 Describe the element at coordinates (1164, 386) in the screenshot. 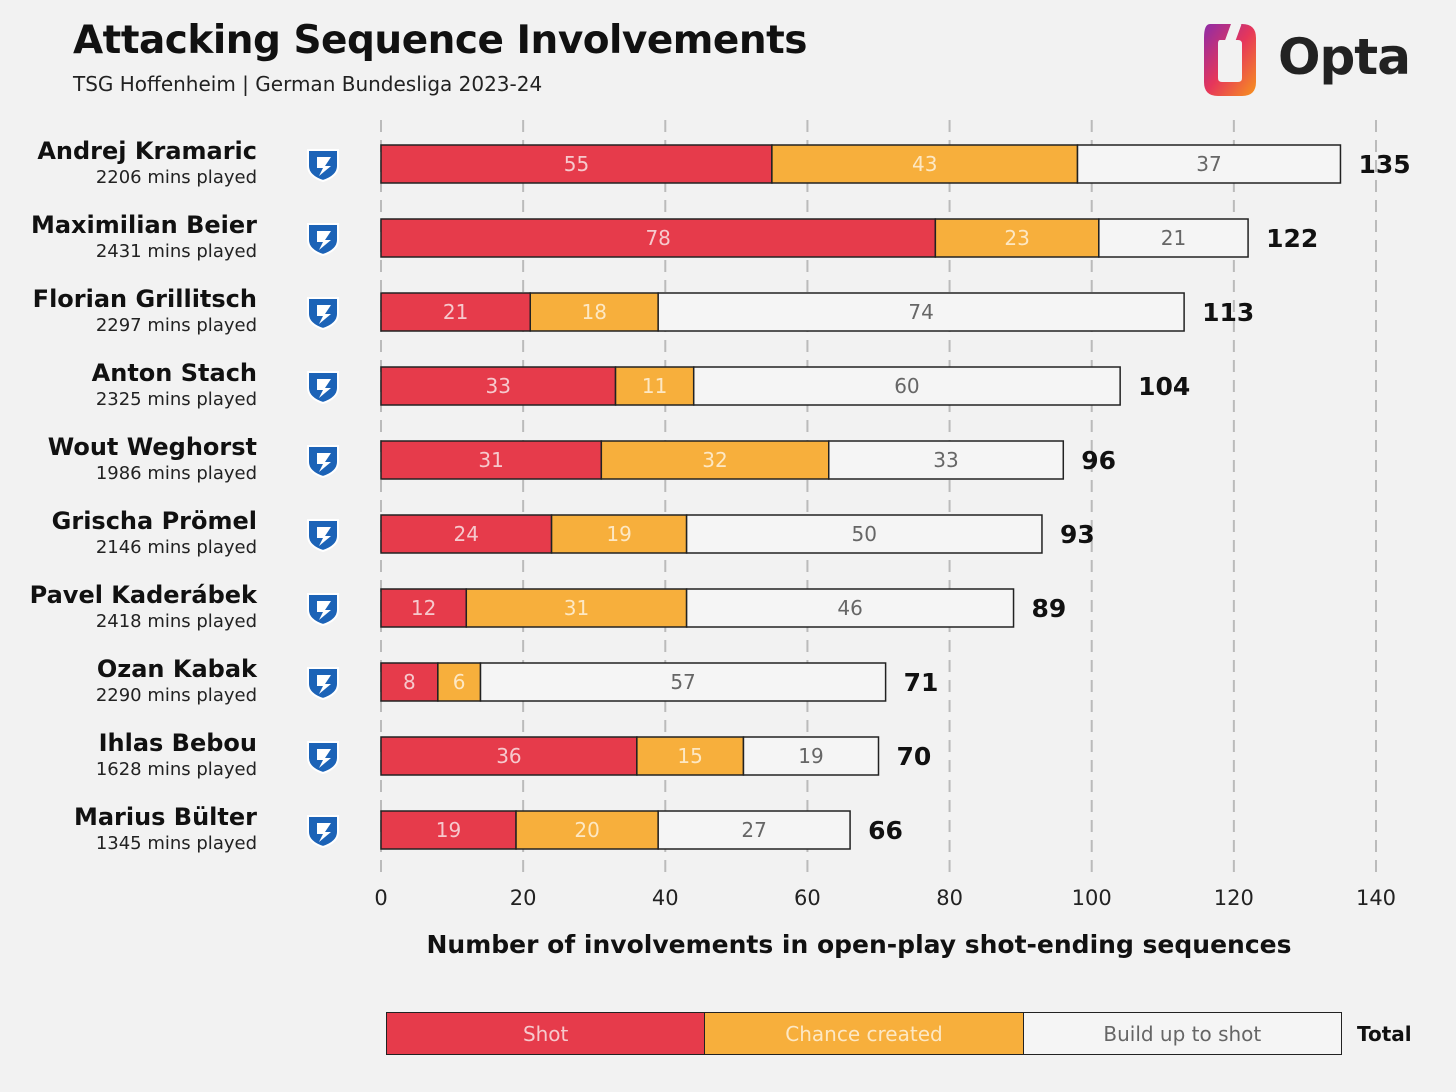

I see `total-label: 104` at that location.